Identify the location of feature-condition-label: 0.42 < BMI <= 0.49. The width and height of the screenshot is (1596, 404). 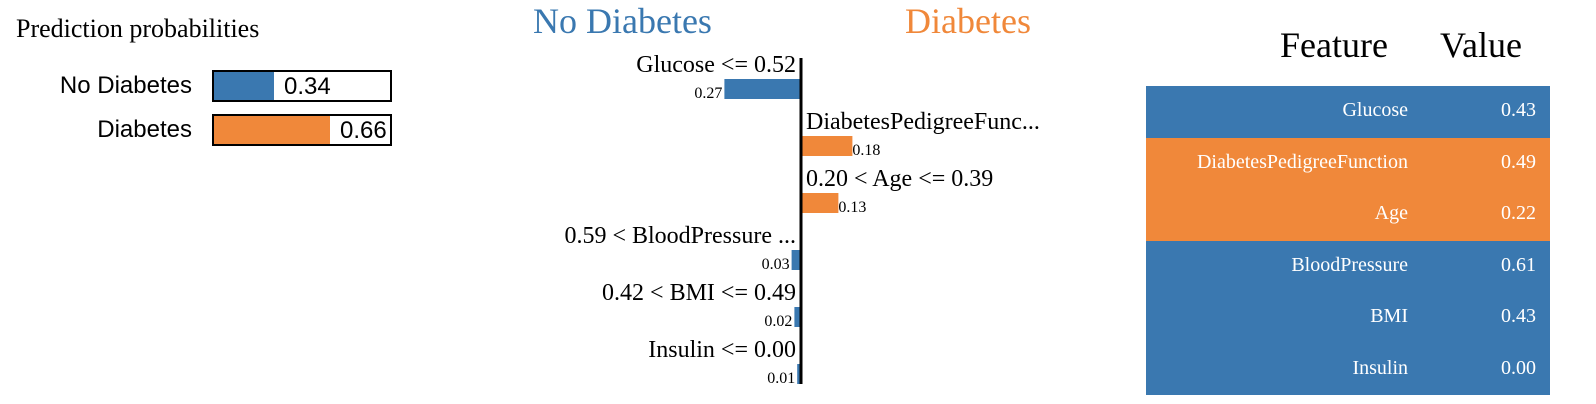
(699, 293).